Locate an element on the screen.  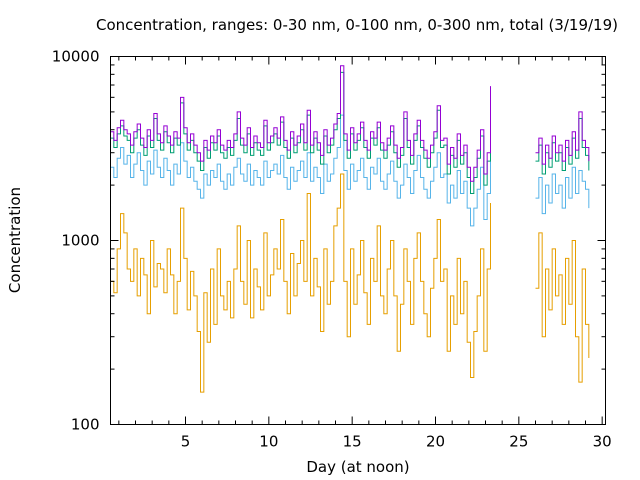
x-tick-label: 5 is located at coordinates (186, 442).